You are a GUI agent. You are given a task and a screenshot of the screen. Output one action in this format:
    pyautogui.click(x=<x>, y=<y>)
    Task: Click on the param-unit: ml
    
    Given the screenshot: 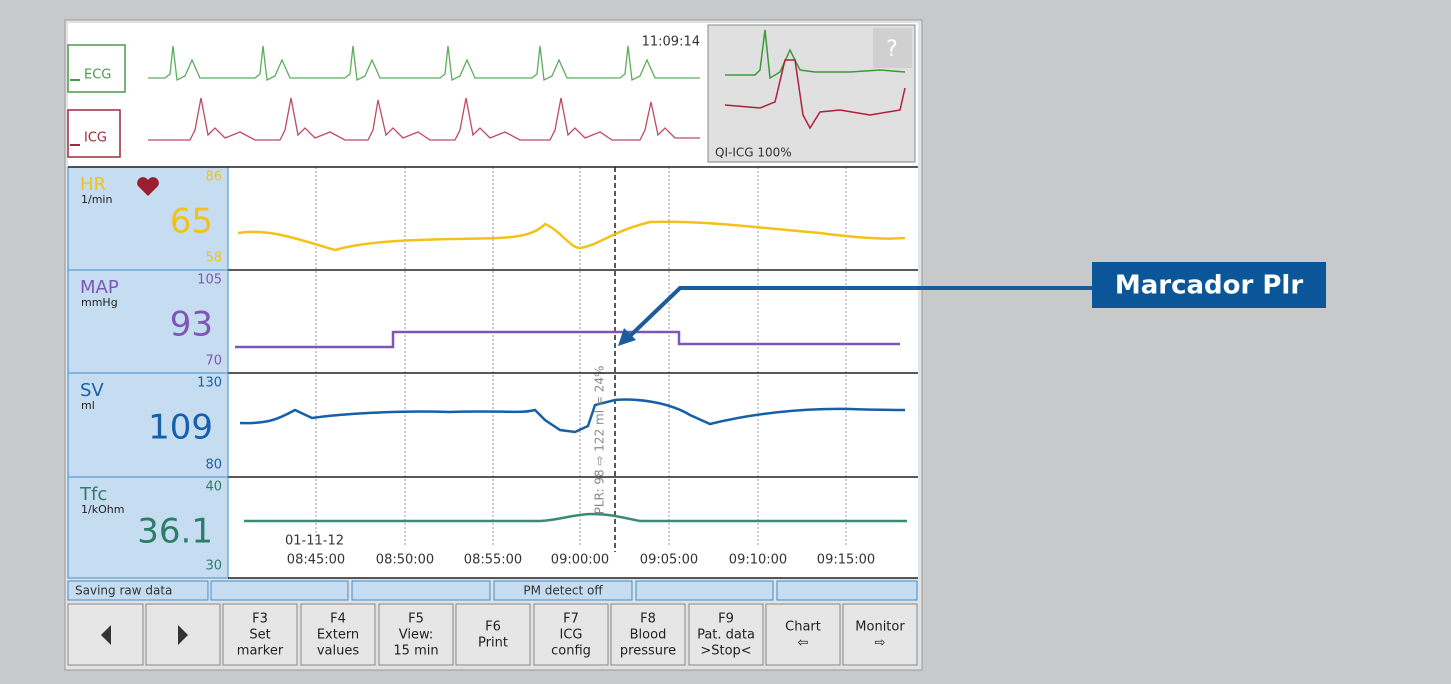 What is the action you would take?
    pyautogui.click(x=88, y=405)
    